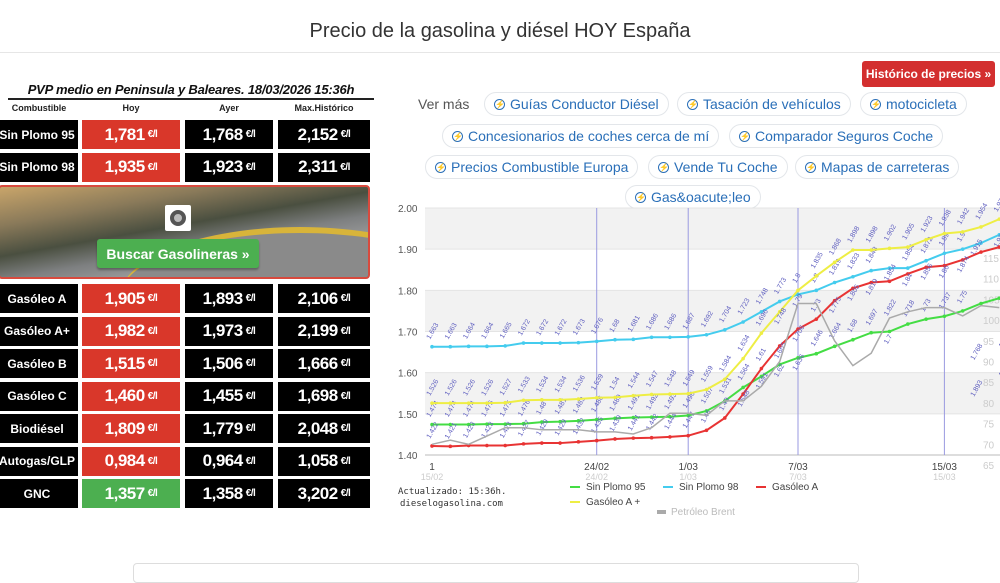 This screenshot has height=583, width=1000. Describe the element at coordinates (844, 136) in the screenshot. I see `link-label: Comparador Seguros Coche` at that location.